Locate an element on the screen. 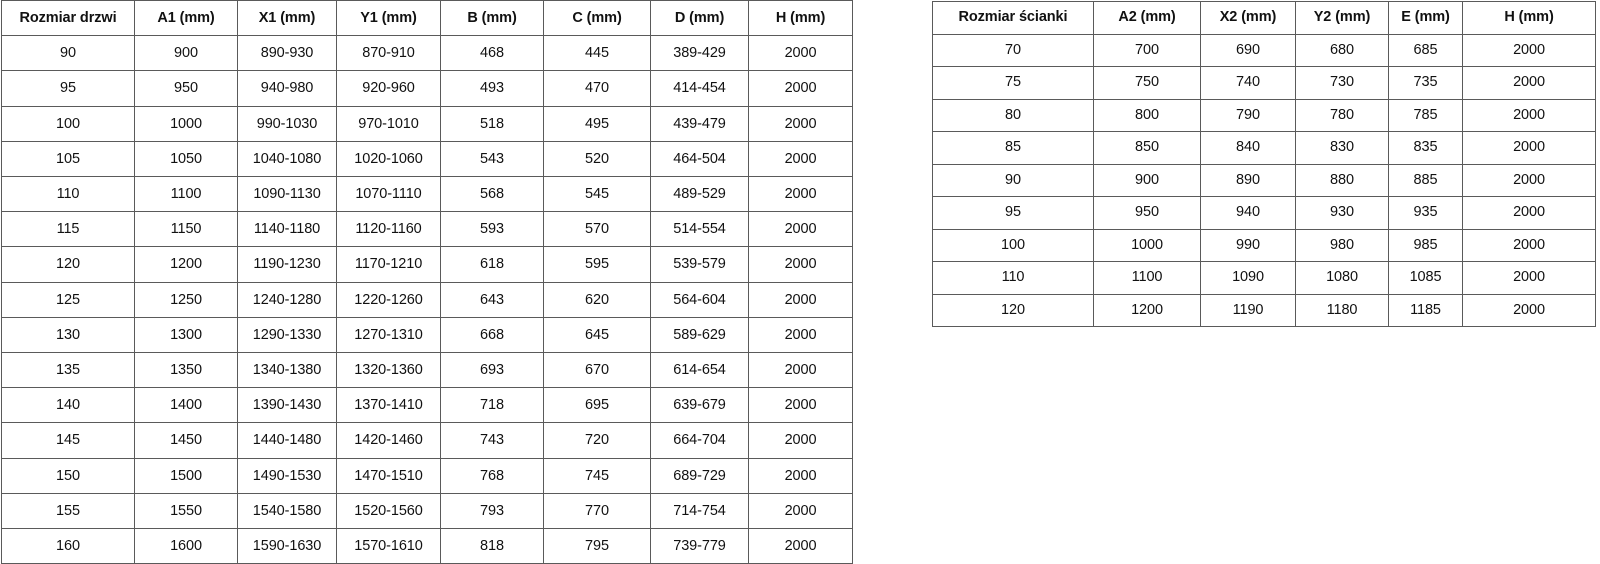 This screenshot has height=564, width=1600. table-cell: 489-529 is located at coordinates (699, 194).